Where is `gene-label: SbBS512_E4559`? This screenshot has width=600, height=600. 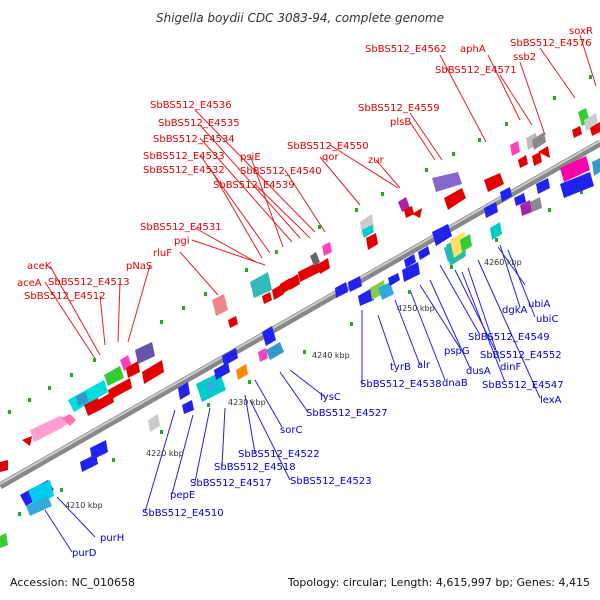 gene-label: SbBS512_E4559 is located at coordinates (399, 108).